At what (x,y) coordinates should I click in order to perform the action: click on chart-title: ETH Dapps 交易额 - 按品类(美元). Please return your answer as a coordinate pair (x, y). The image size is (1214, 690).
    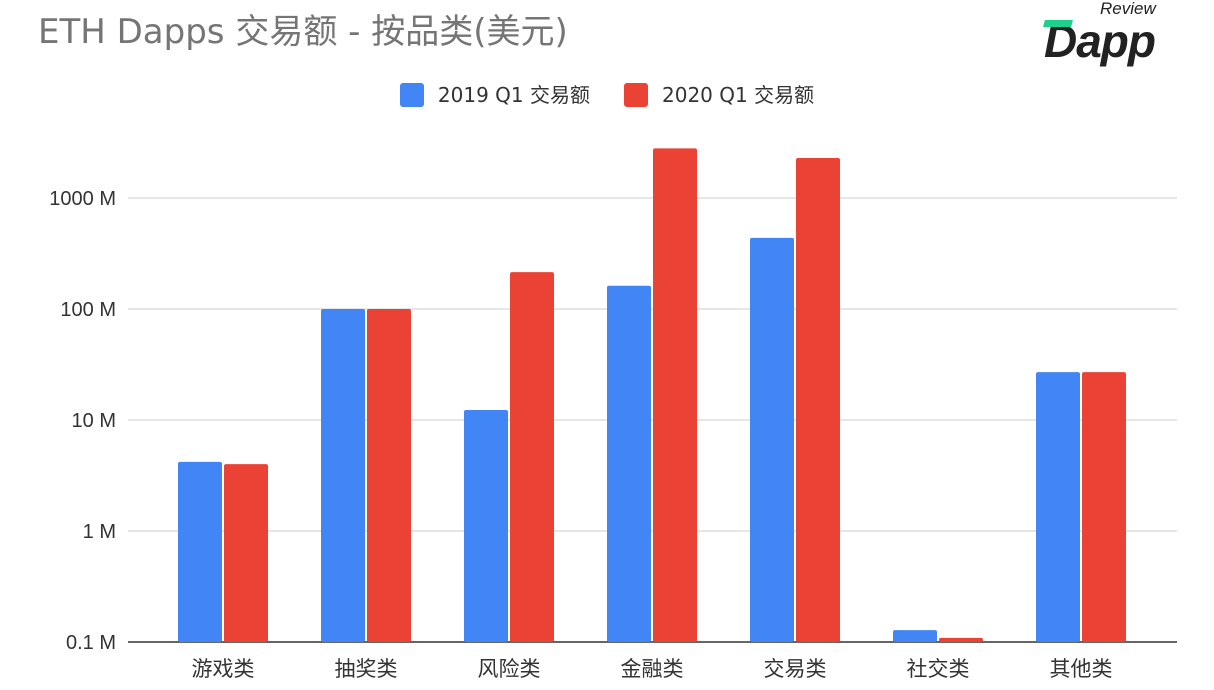
    Looking at the image, I should click on (303, 32).